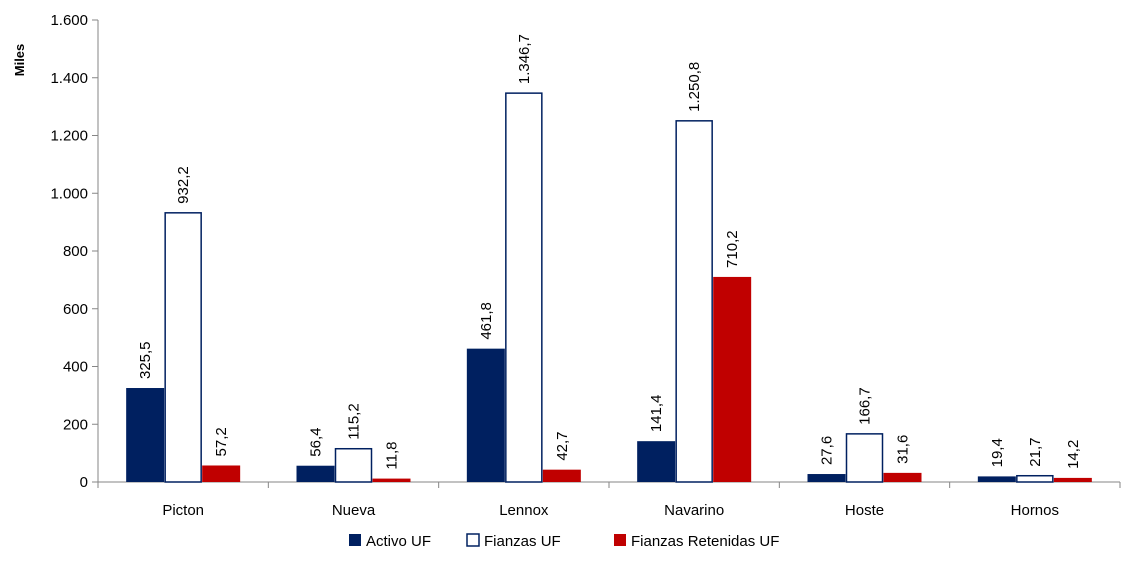 The height and width of the screenshot is (572, 1140). Describe the element at coordinates (221, 441) in the screenshot. I see `data-label: 57,2` at that location.